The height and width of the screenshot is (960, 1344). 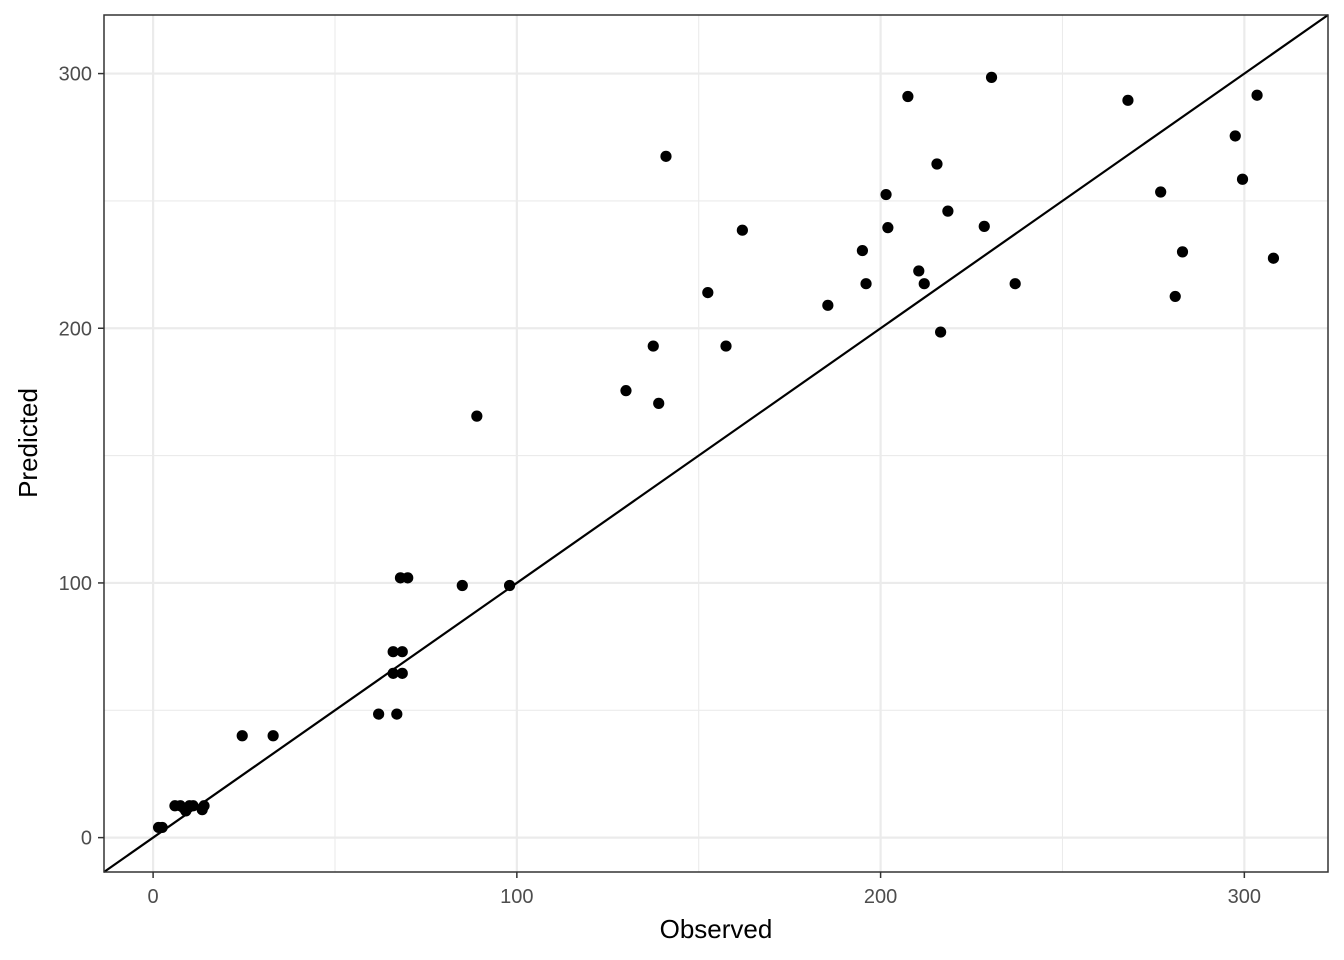 I want to click on y-tick-label: 200, so click(x=75, y=329).